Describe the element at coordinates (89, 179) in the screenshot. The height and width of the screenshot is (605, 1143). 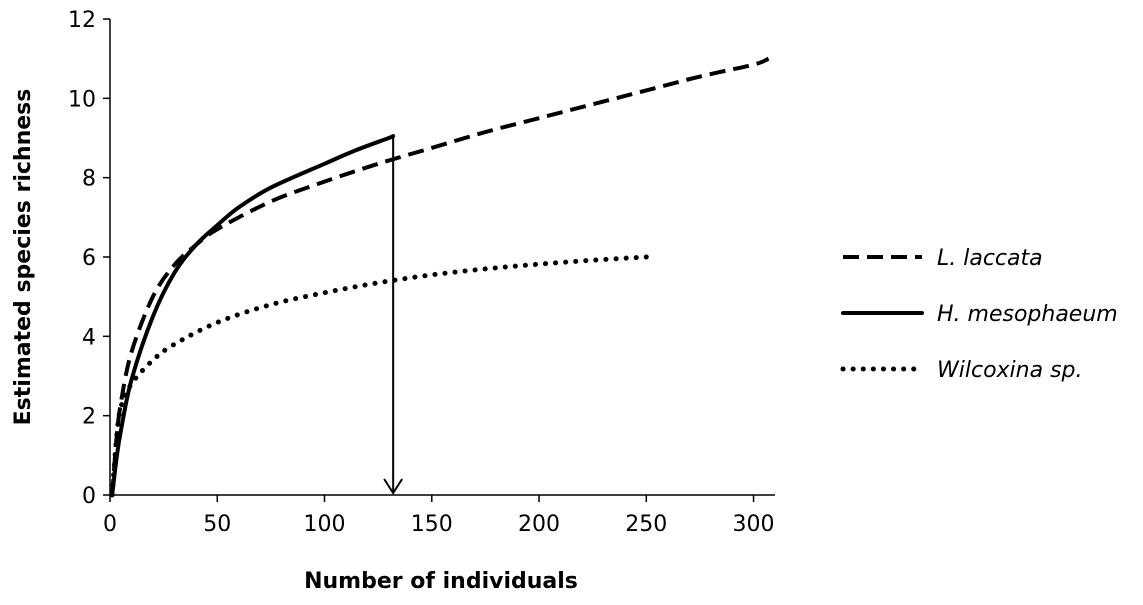
I see `y-tick-label: 8` at that location.